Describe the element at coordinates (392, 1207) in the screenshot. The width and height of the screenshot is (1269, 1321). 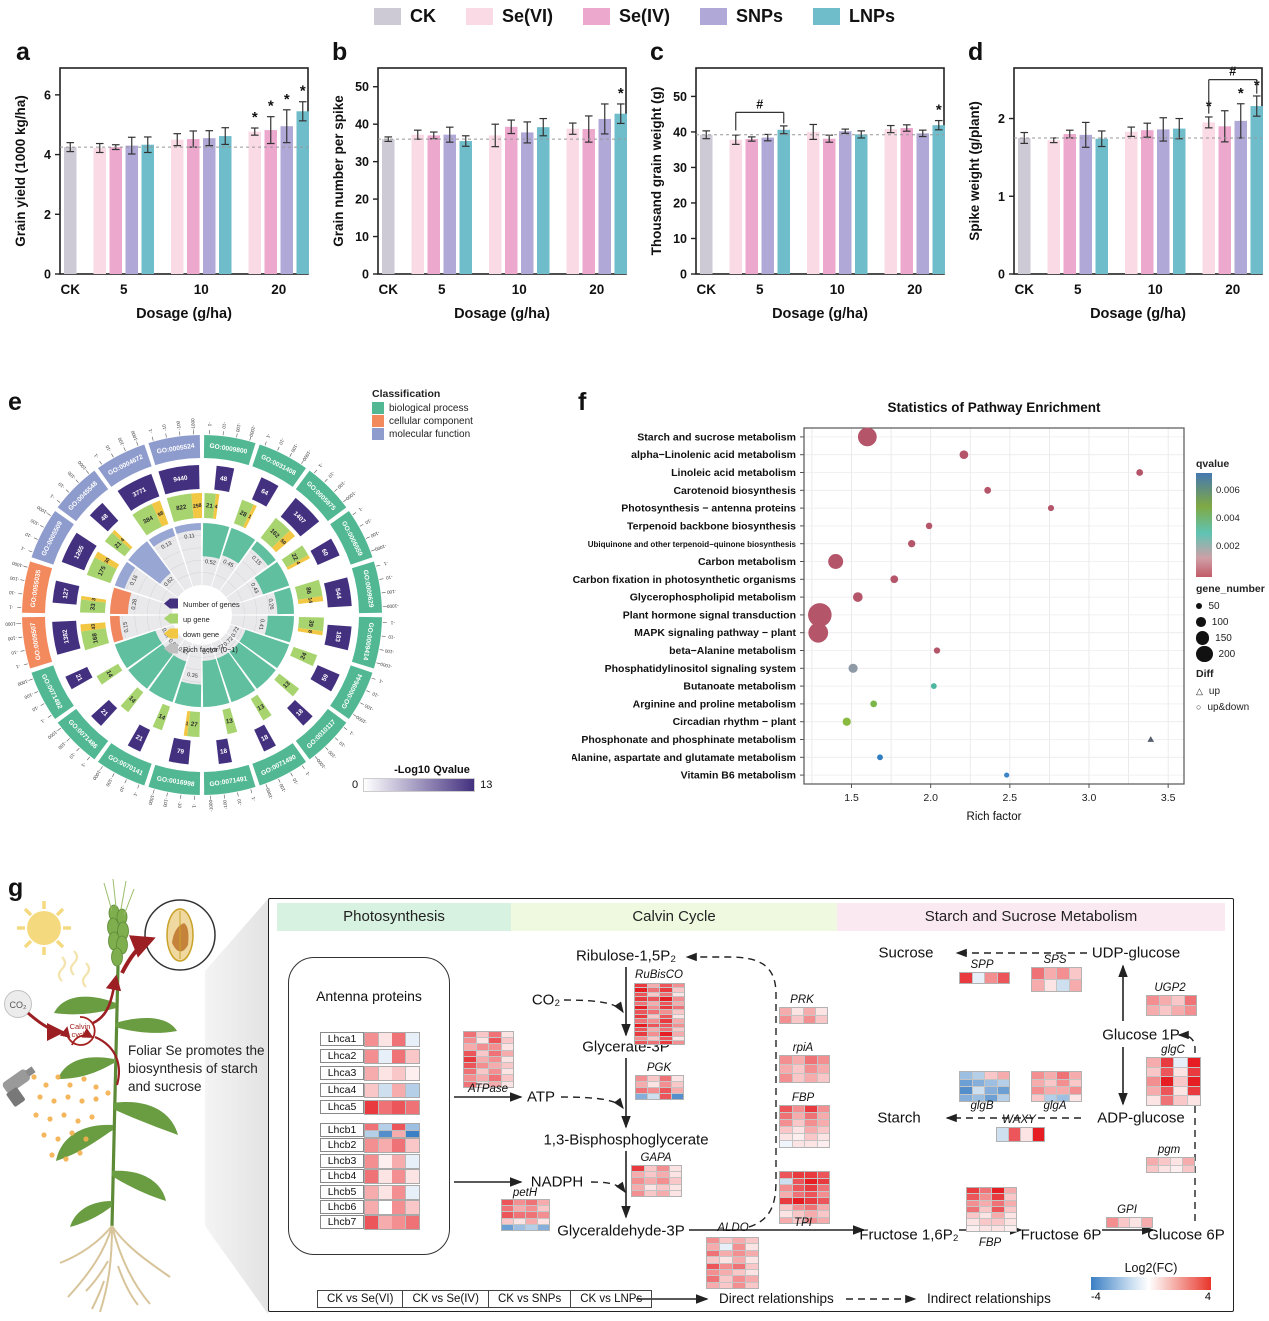
I see `antenna-heatmap-Lhcb6` at that location.